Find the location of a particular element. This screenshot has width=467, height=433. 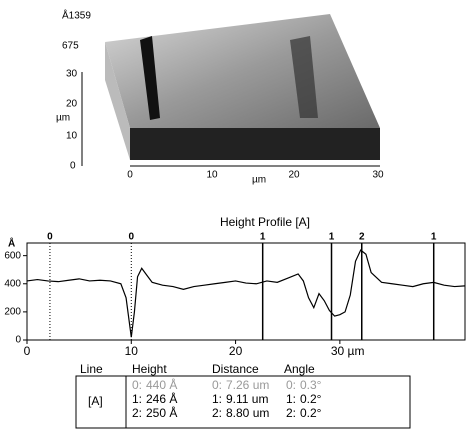

x-tick-label: 10 is located at coordinates (132, 351).